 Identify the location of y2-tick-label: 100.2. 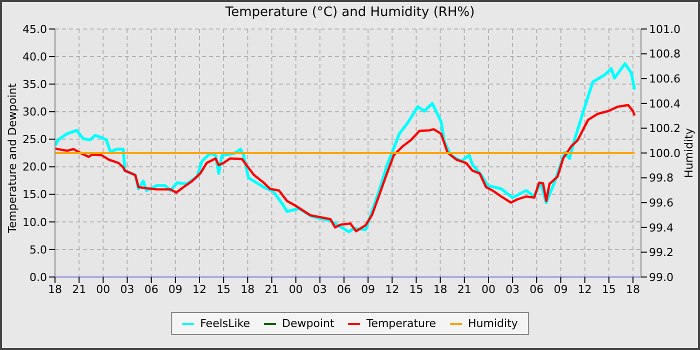
(664, 129).